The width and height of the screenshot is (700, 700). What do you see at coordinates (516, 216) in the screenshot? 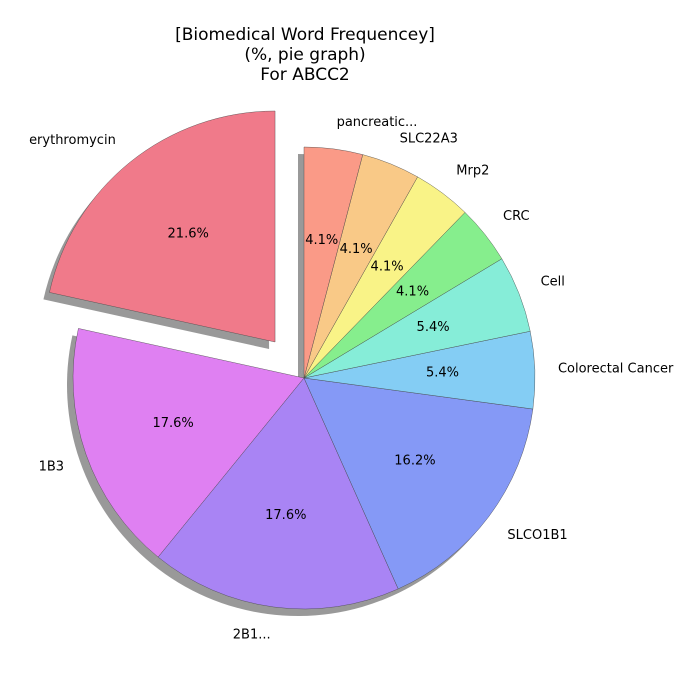
I see `category-label-crc: CRC` at bounding box center [516, 216].